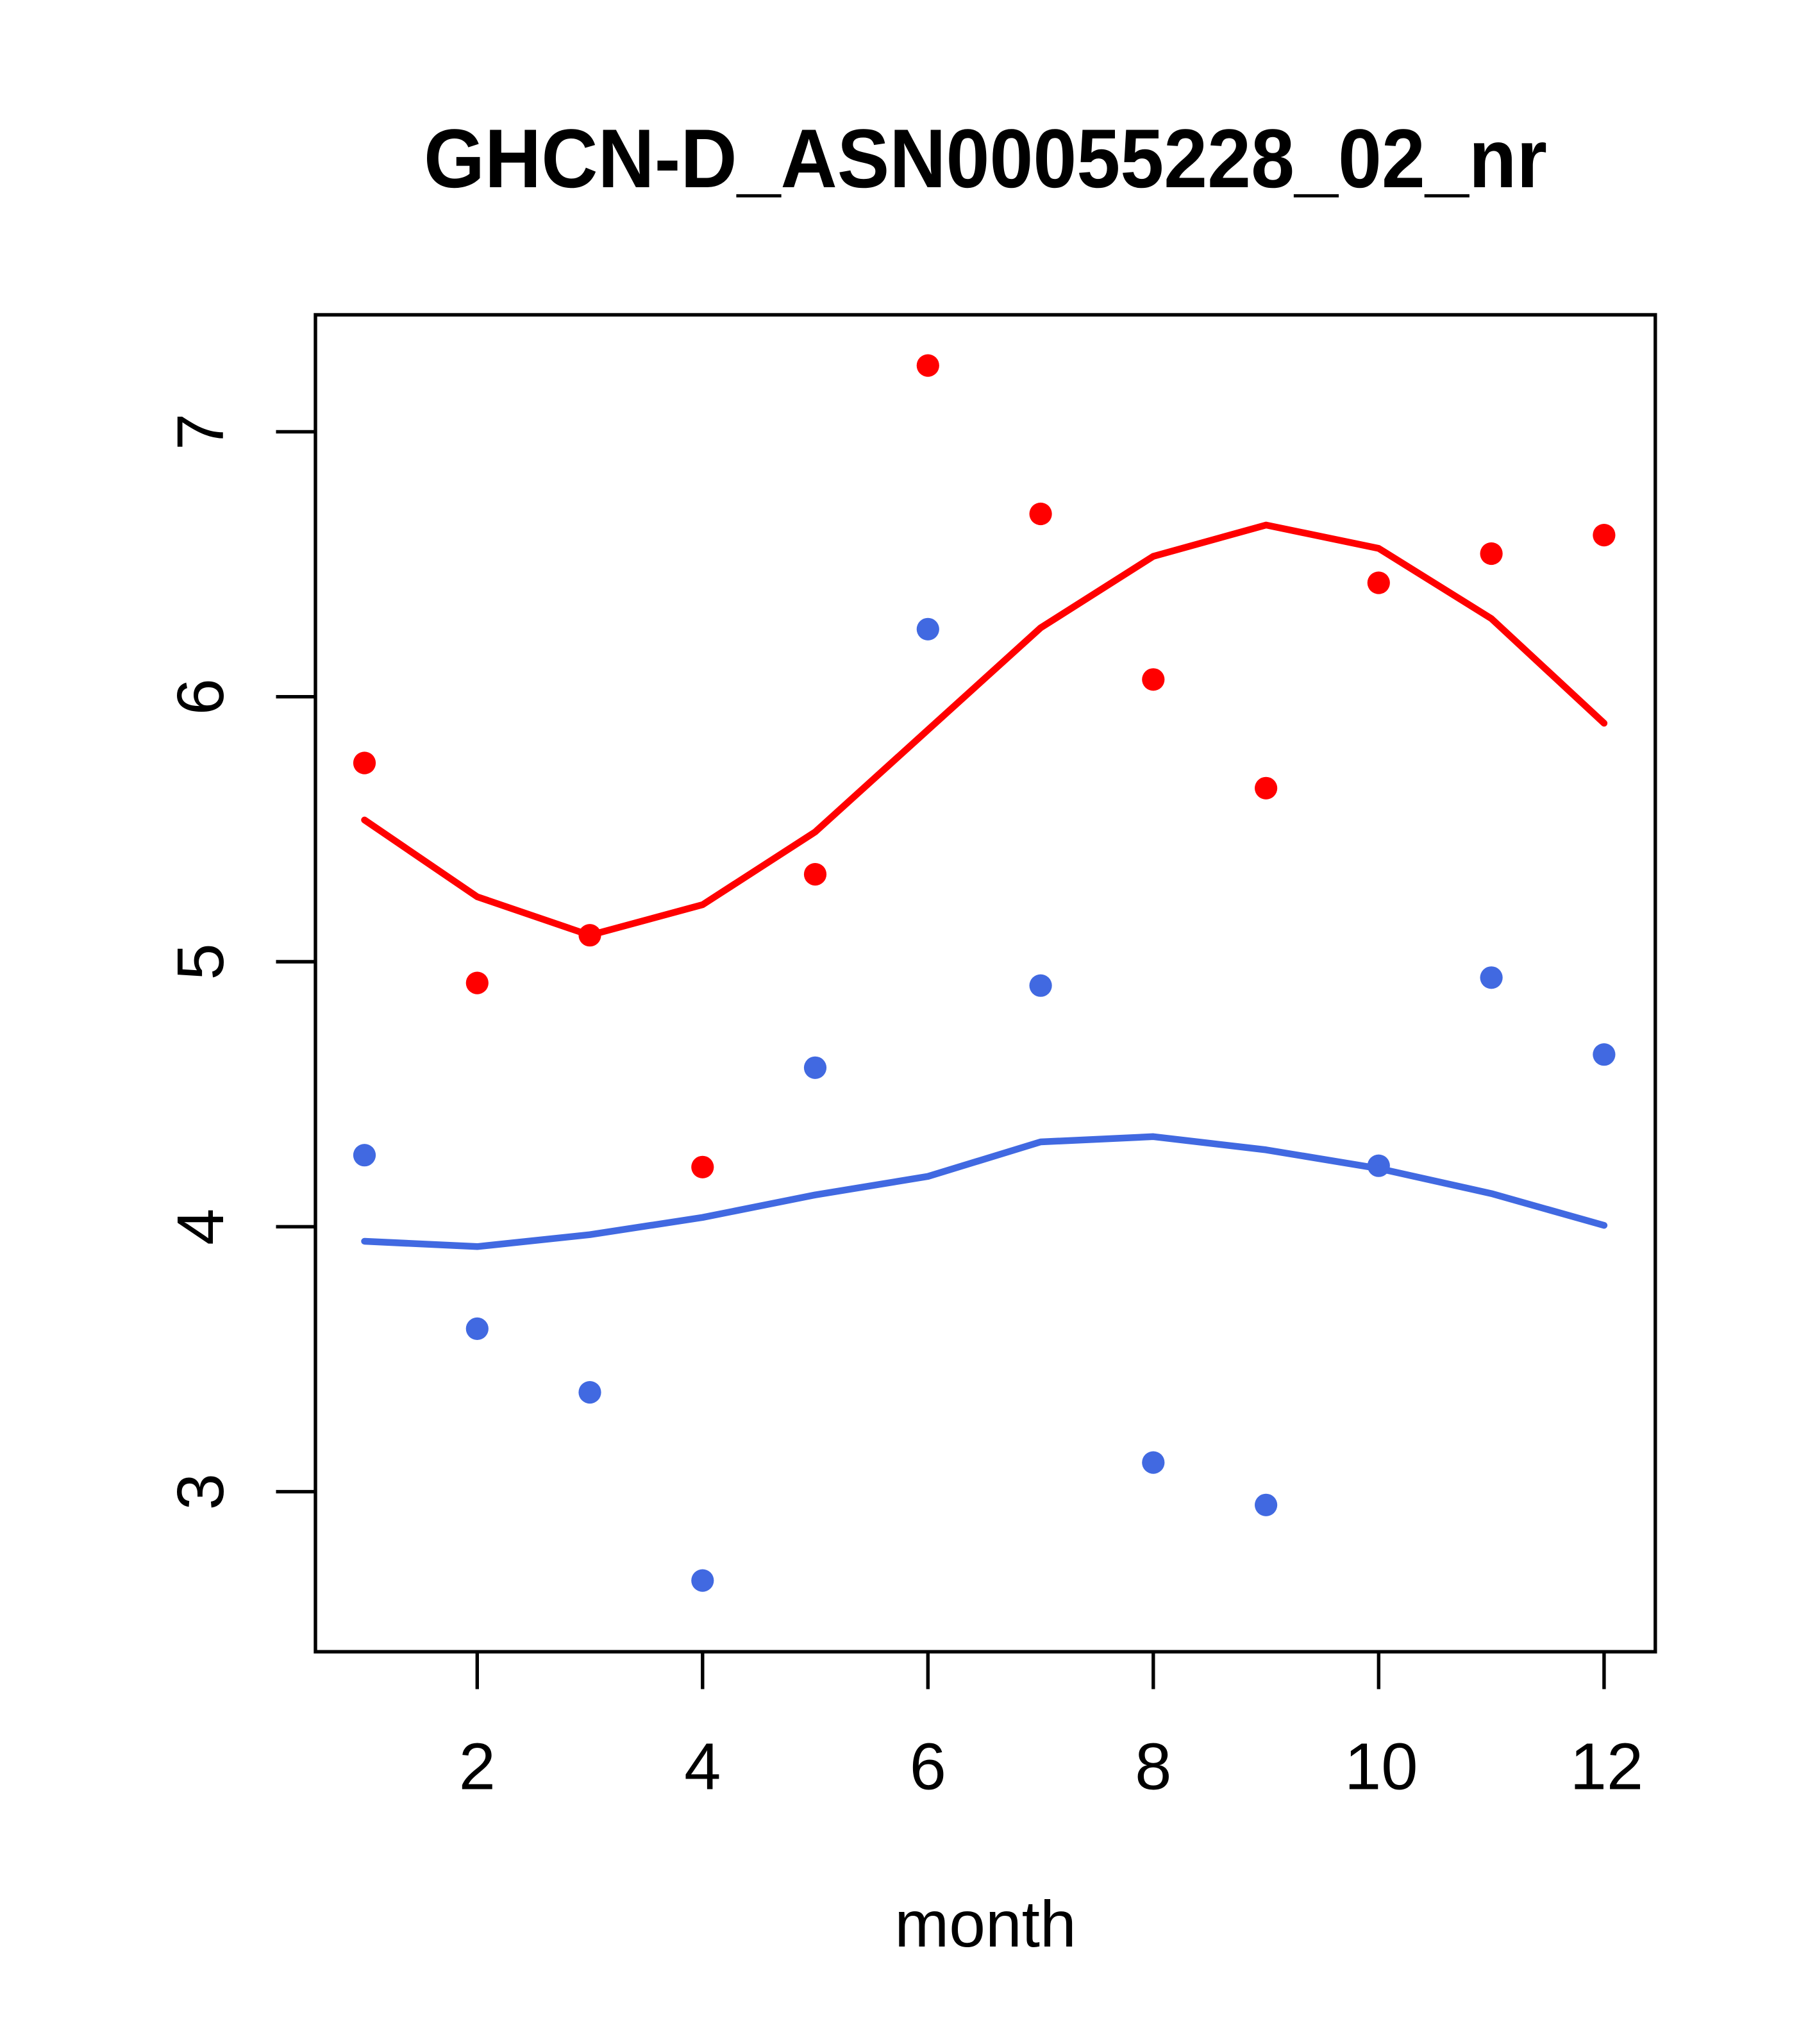 This screenshot has height=2044, width=1817. What do you see at coordinates (1153, 1767) in the screenshot?
I see `svg-text: 8` at bounding box center [1153, 1767].